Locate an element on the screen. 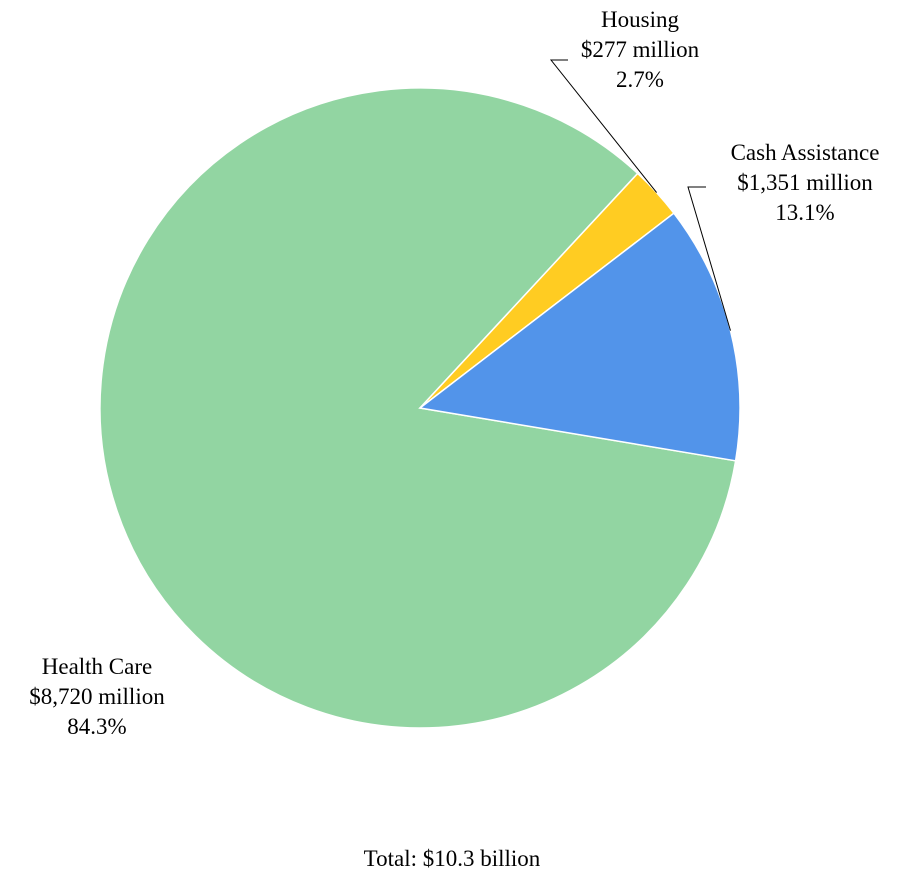  label-housing-percent: 2.7% is located at coordinates (640, 80).